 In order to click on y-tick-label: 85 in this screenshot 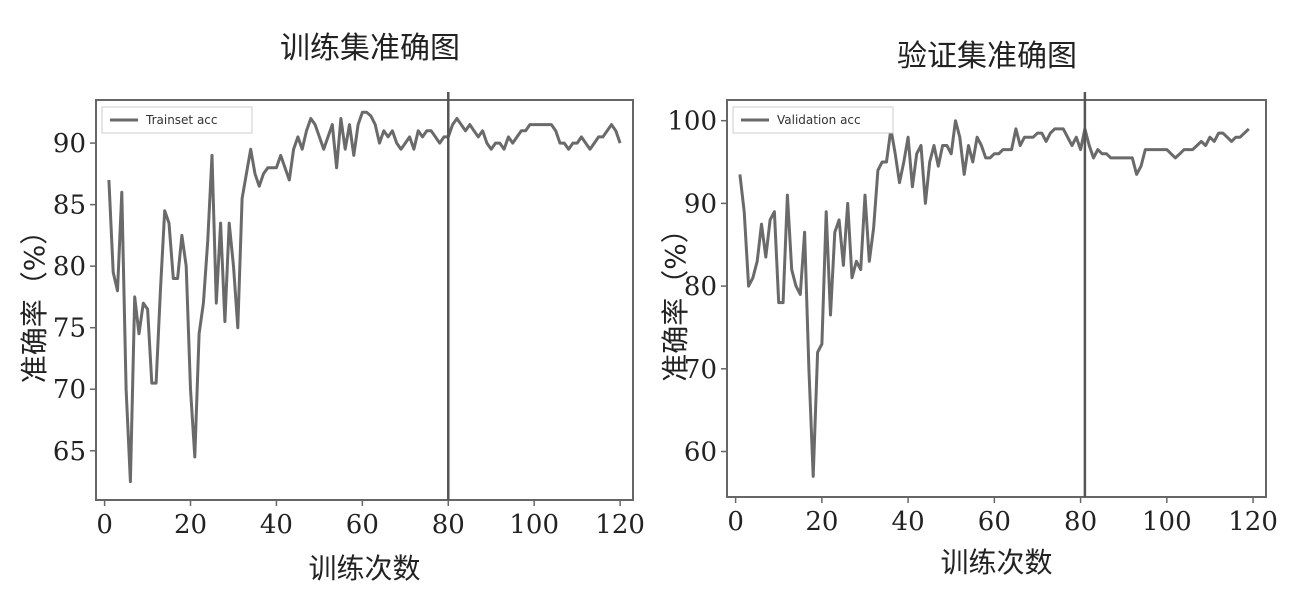, I will do `click(69, 206)`.